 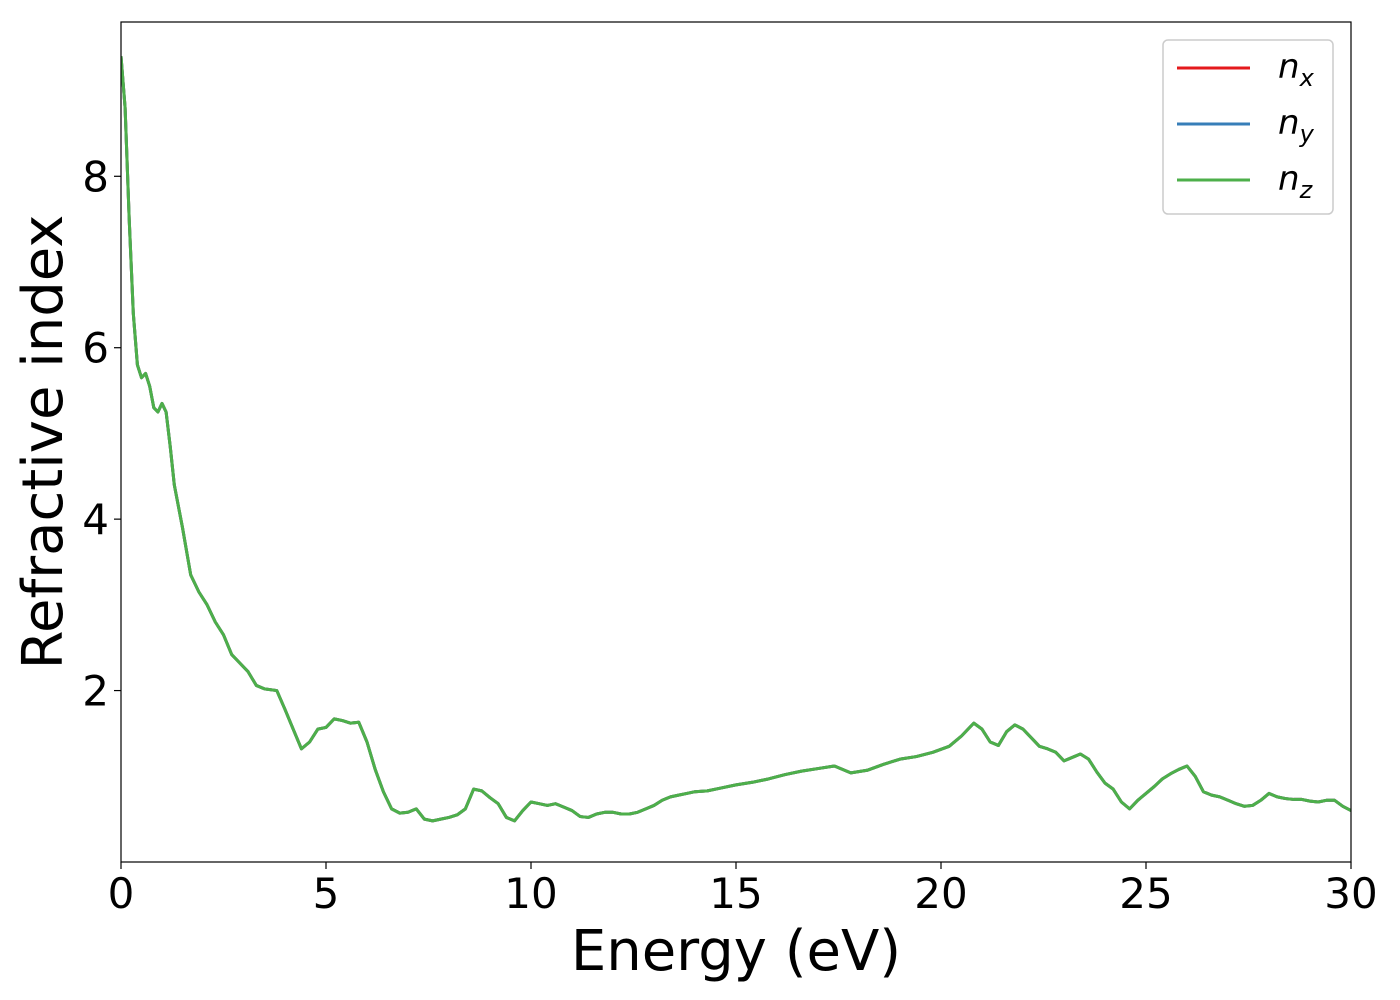 I want to click on y-tick-label: 8, so click(x=95, y=176).